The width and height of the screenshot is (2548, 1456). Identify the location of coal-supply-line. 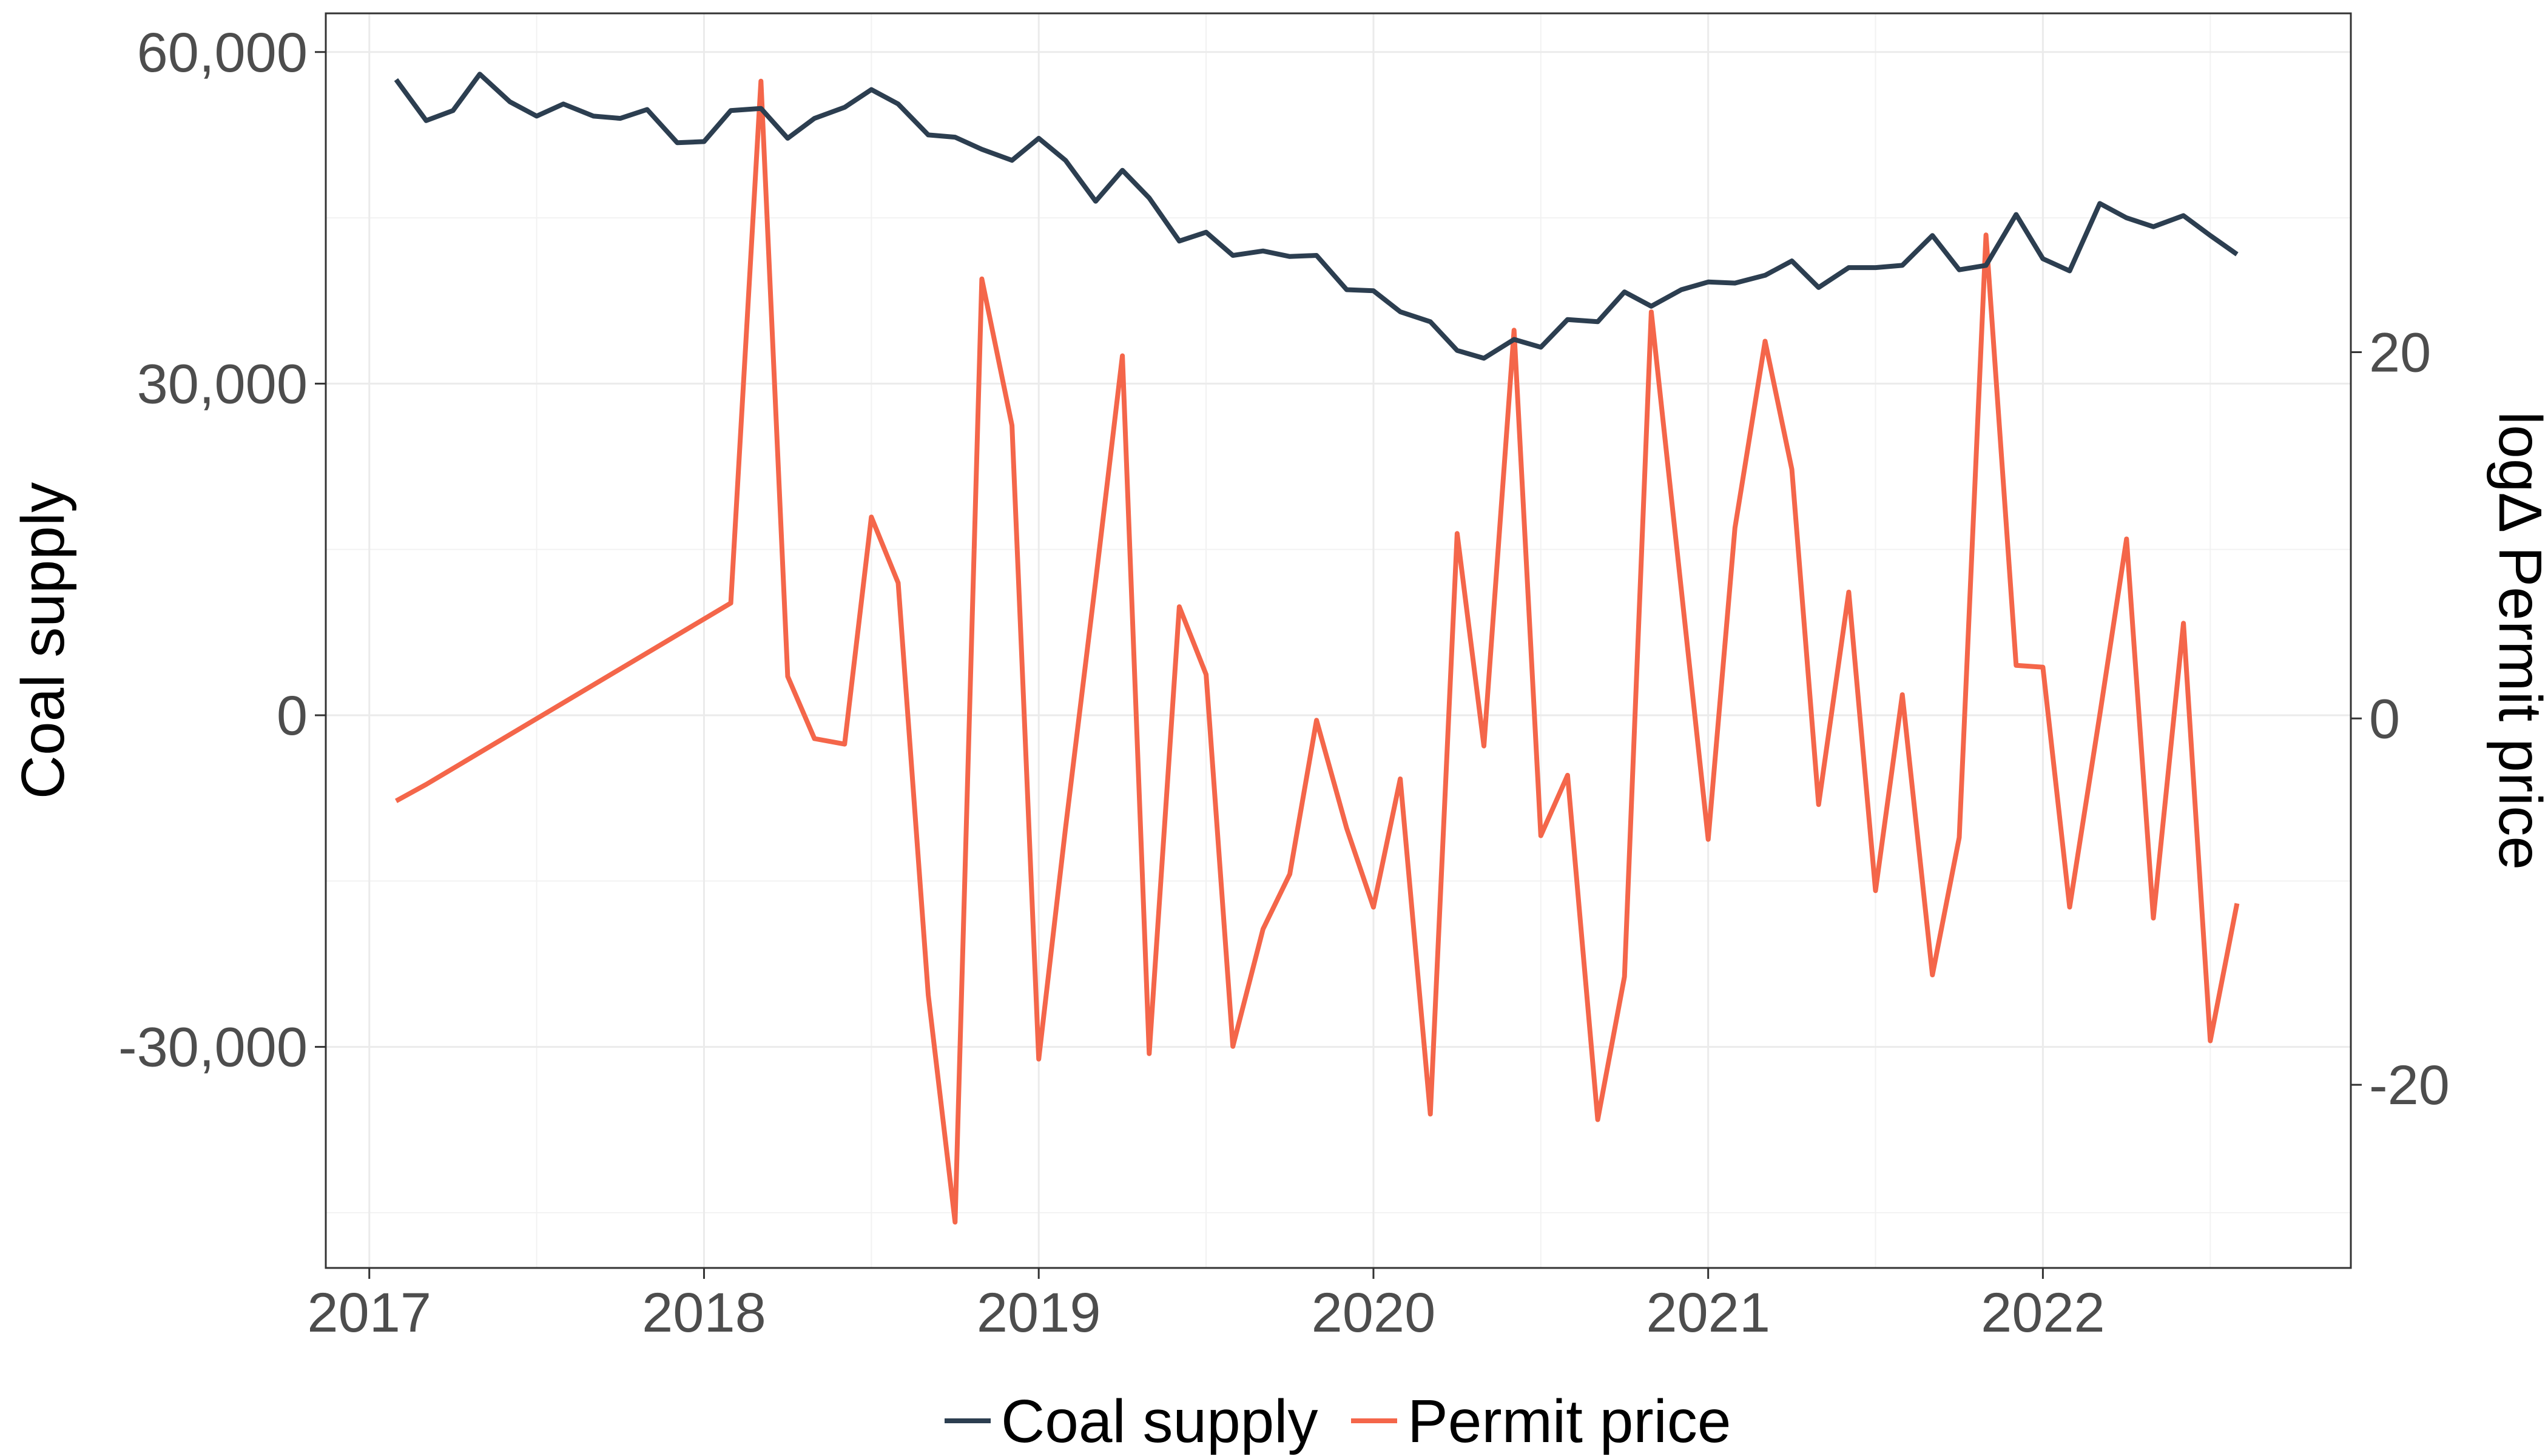
(1316, 216).